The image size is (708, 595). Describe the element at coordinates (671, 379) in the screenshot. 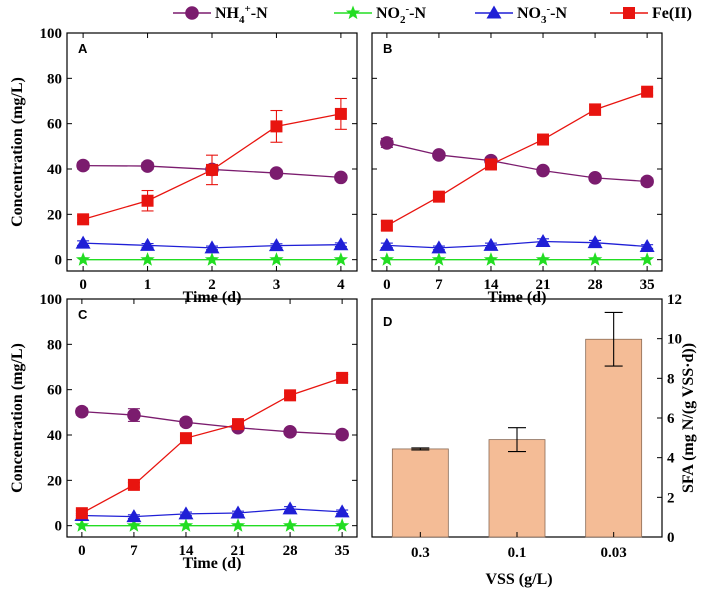

I see `y-tick-label: 8` at that location.